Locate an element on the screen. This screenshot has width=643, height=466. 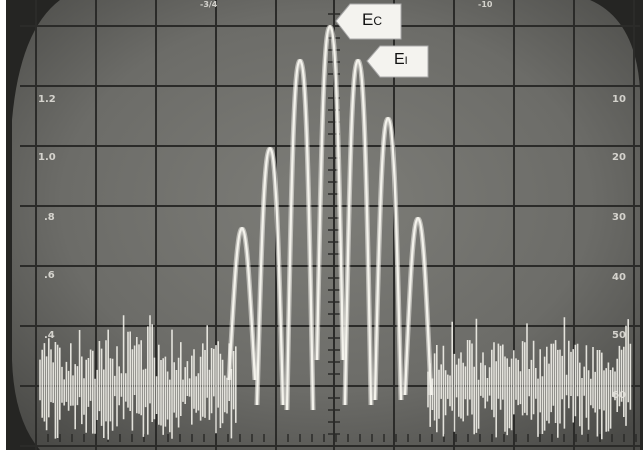
marker-ec-label: EC is located at coordinates (372, 20).